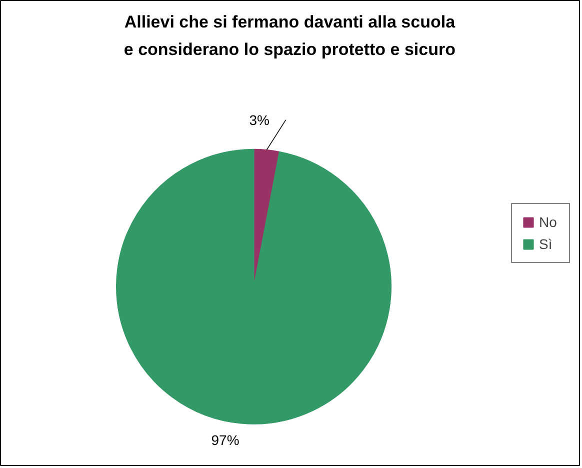 This screenshot has width=582, height=468. Describe the element at coordinates (546, 244) in the screenshot. I see `legend-label: Sì` at that location.